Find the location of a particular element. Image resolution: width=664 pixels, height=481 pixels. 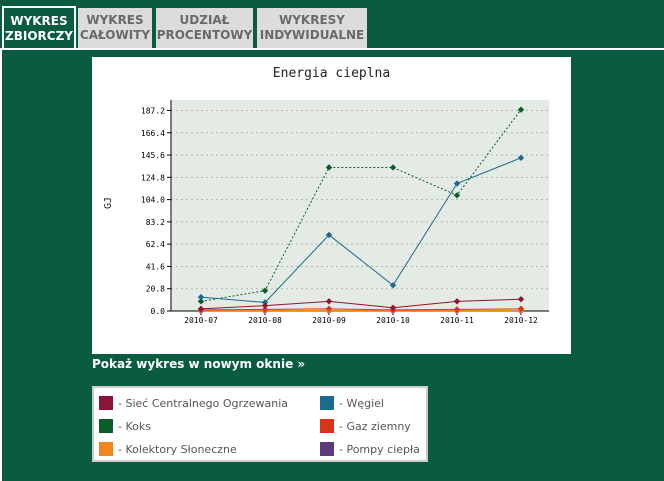

legend-label: - Koks is located at coordinates (134, 426).